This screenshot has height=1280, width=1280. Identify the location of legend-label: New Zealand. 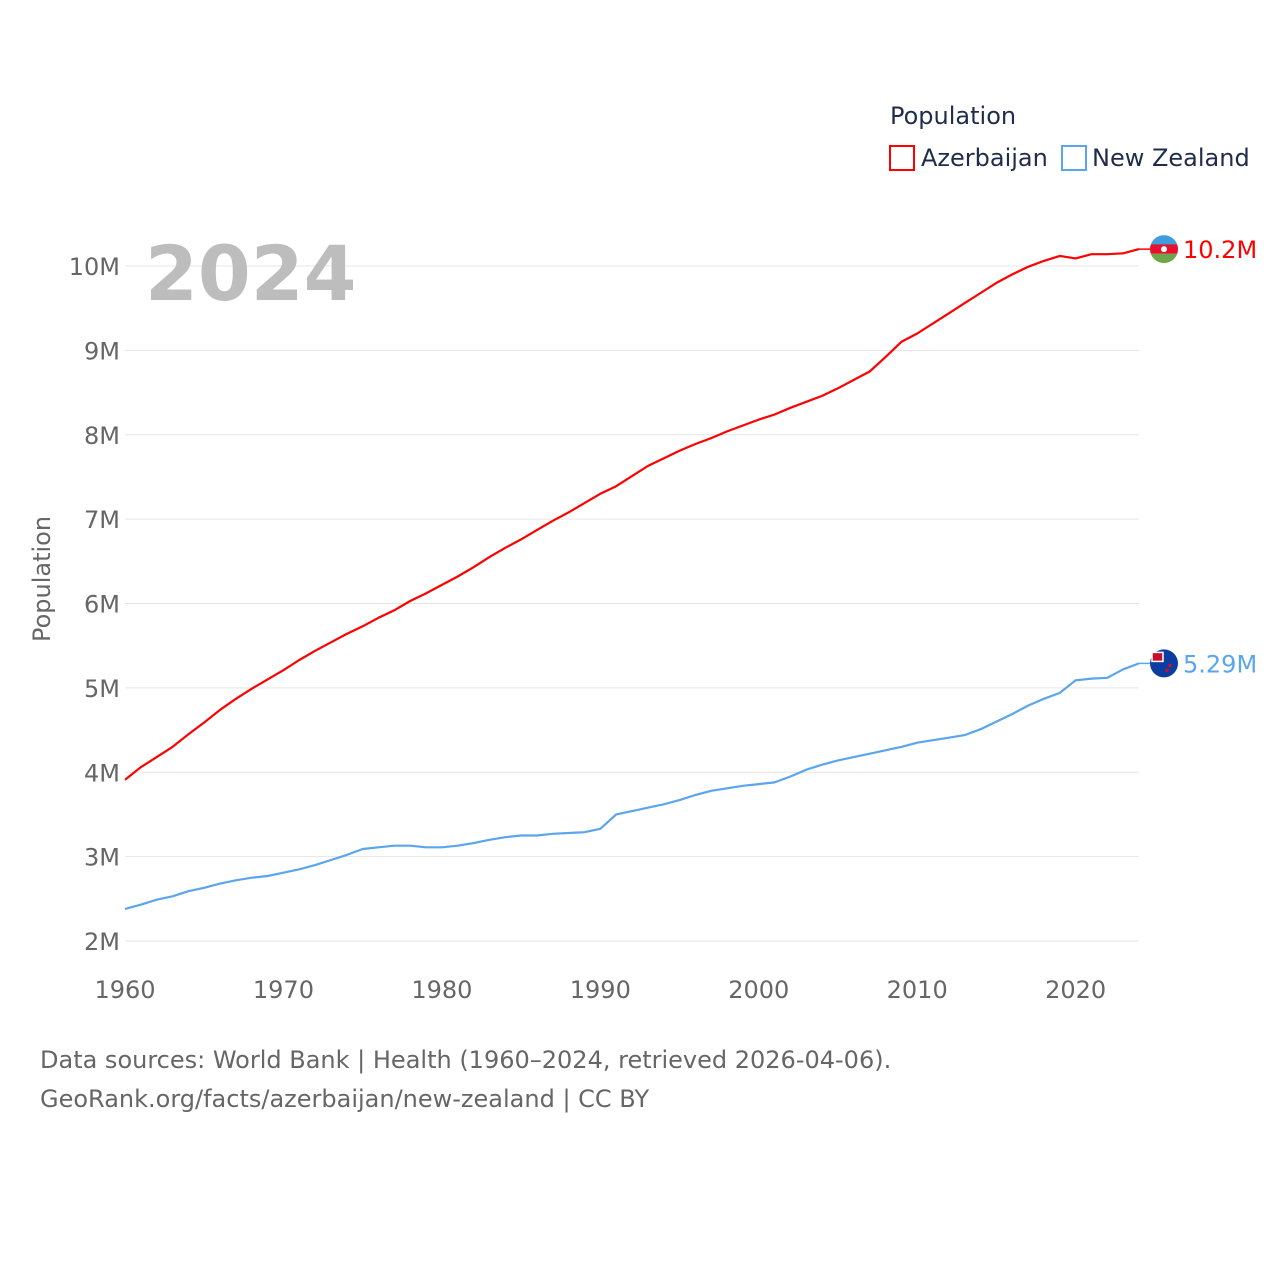
(1171, 158).